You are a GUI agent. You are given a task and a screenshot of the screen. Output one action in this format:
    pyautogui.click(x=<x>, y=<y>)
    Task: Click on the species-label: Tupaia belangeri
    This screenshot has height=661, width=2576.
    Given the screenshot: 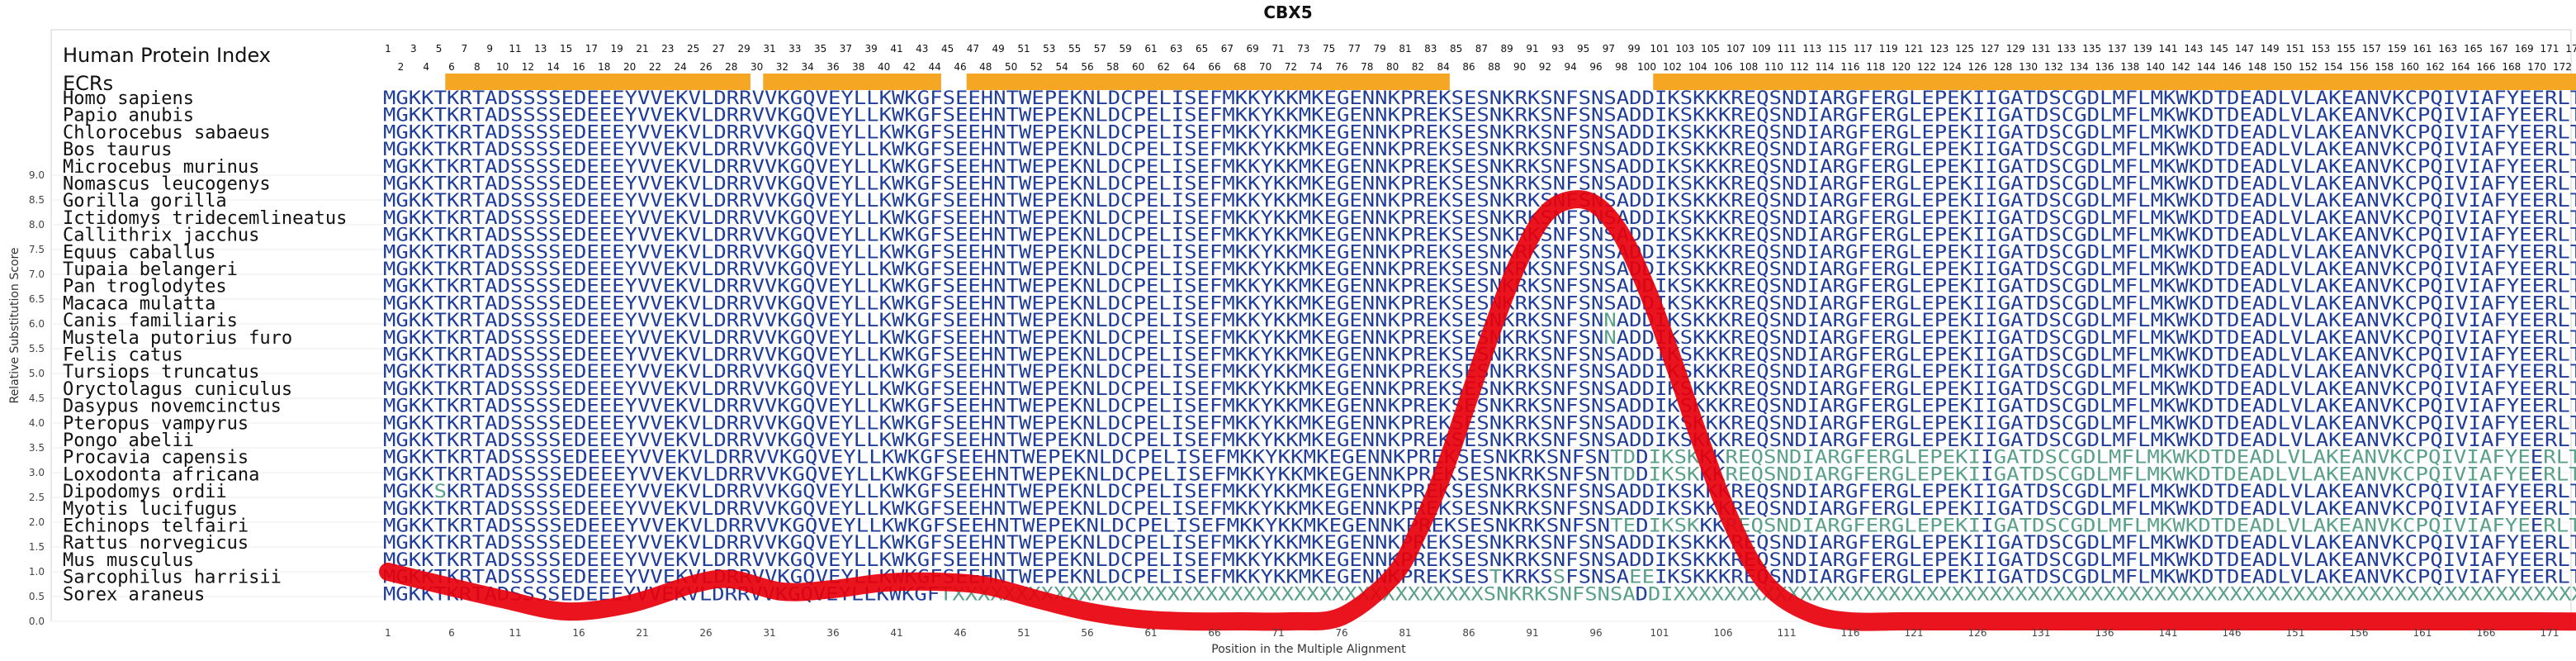 What is the action you would take?
    pyautogui.click(x=150, y=269)
    